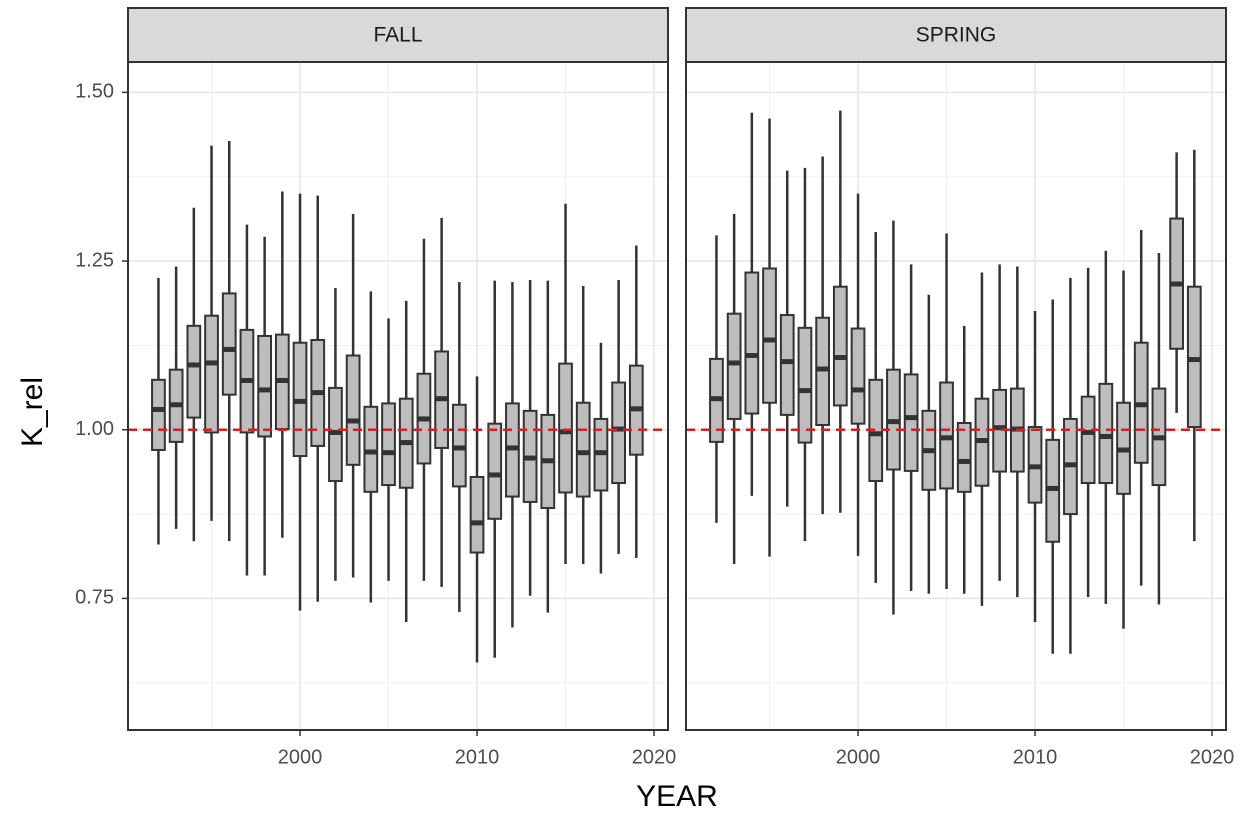 This screenshot has height=821, width=1258. I want to click on strip-label: FALL, so click(397, 35).